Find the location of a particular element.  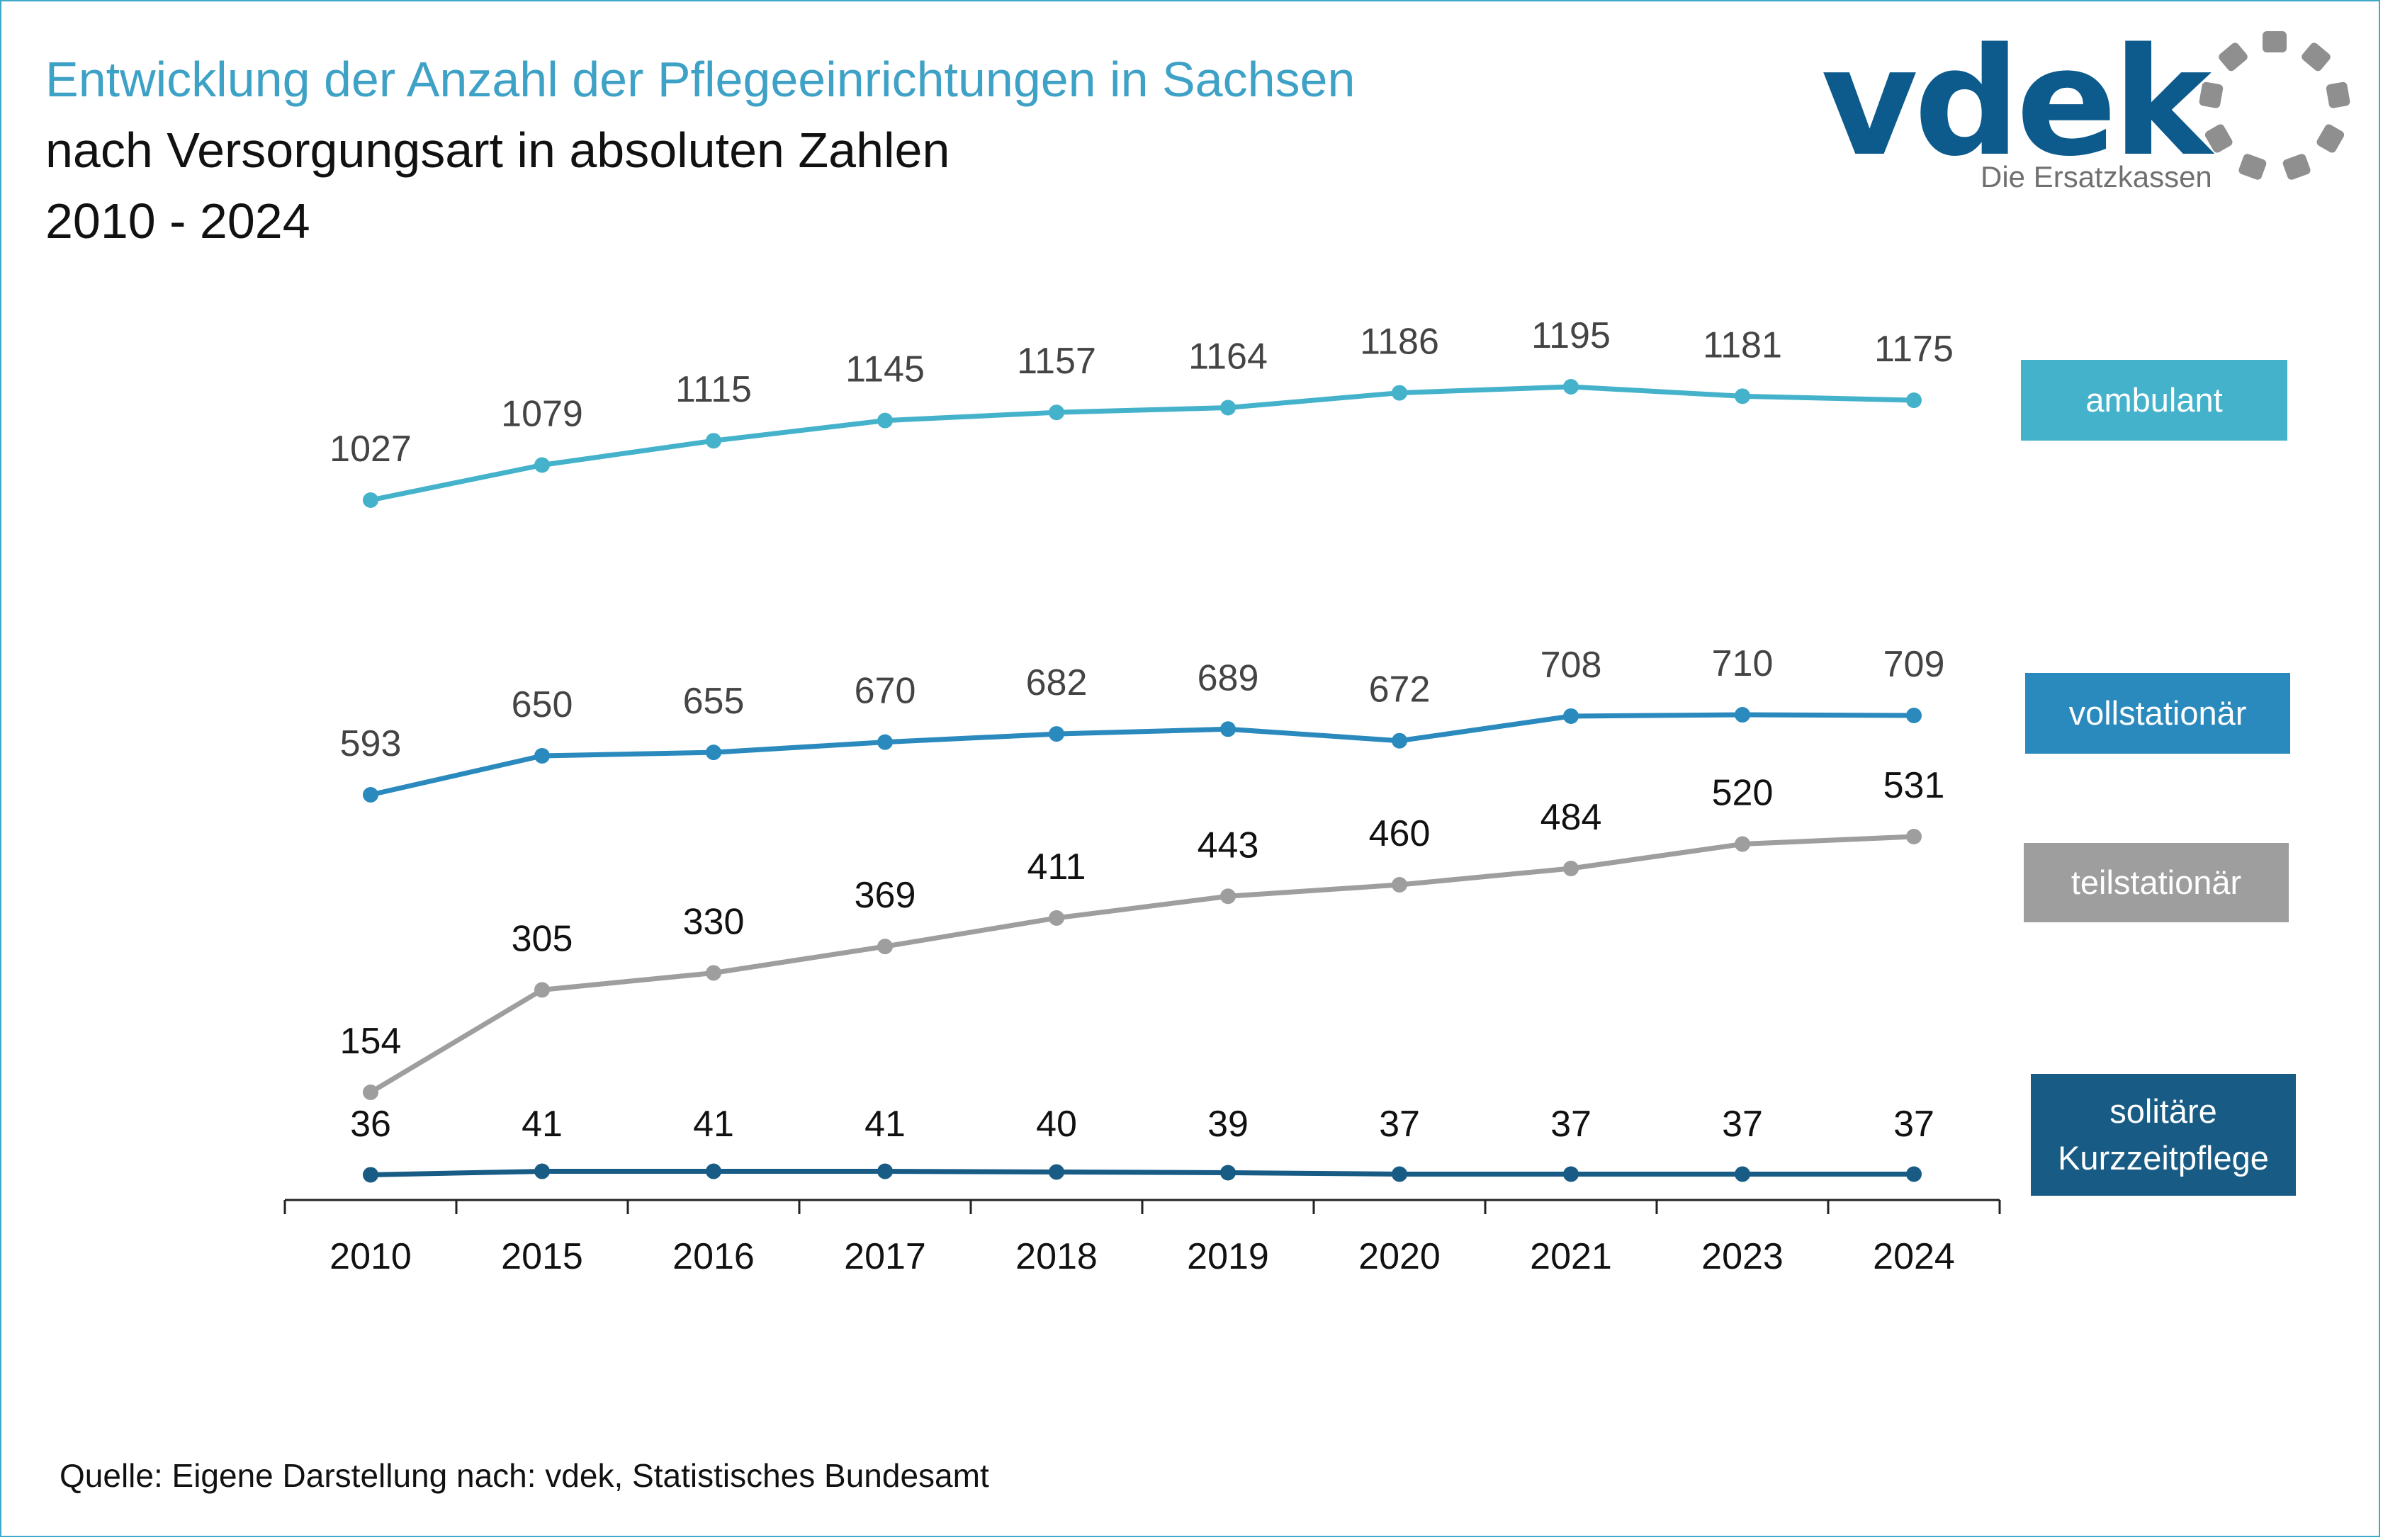

x-tick-label: 2016 is located at coordinates (713, 1256).